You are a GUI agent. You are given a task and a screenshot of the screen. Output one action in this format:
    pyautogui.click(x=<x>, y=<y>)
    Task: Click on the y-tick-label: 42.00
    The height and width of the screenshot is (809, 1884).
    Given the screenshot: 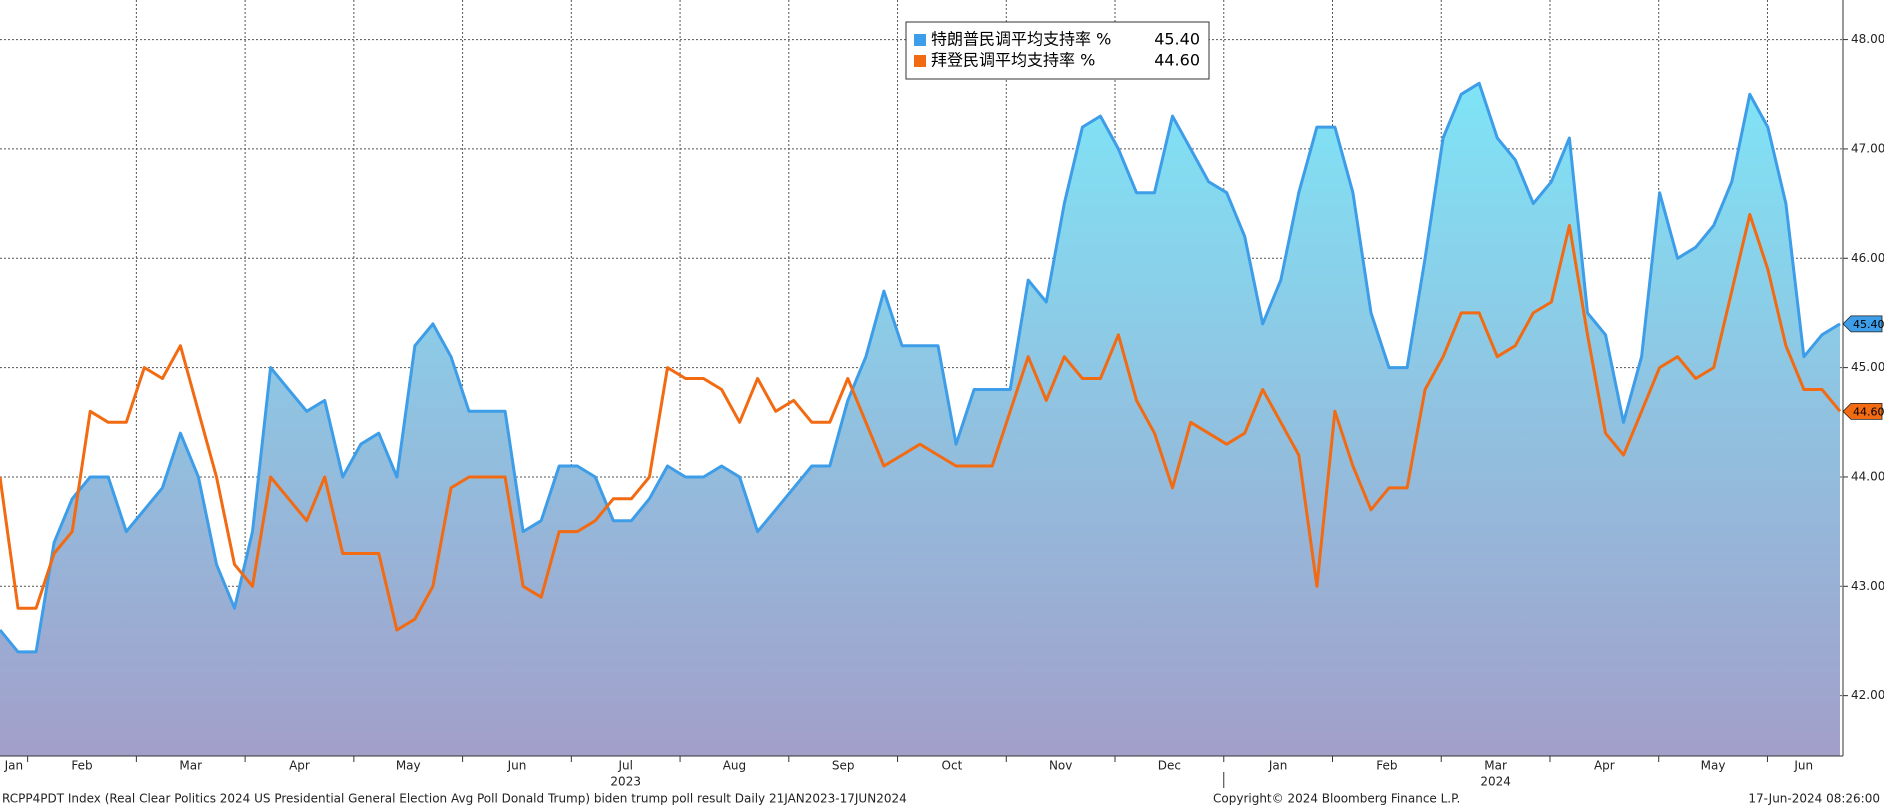 What is the action you would take?
    pyautogui.click(x=1867, y=695)
    